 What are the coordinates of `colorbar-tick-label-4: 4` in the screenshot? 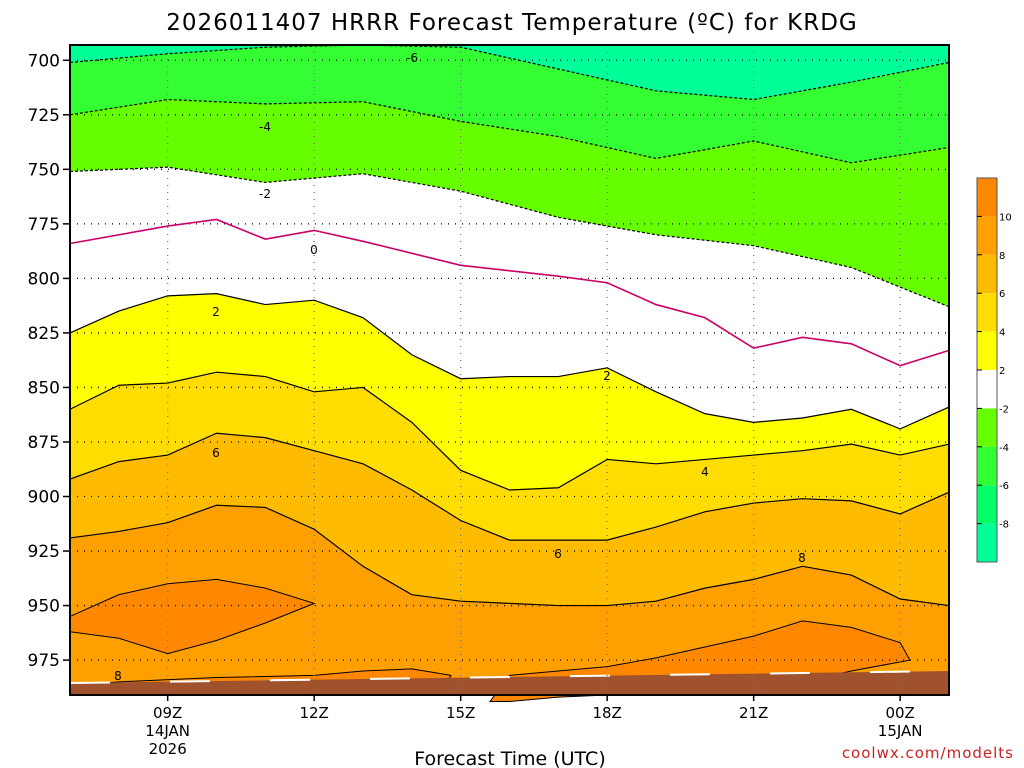 It's located at (1002, 333).